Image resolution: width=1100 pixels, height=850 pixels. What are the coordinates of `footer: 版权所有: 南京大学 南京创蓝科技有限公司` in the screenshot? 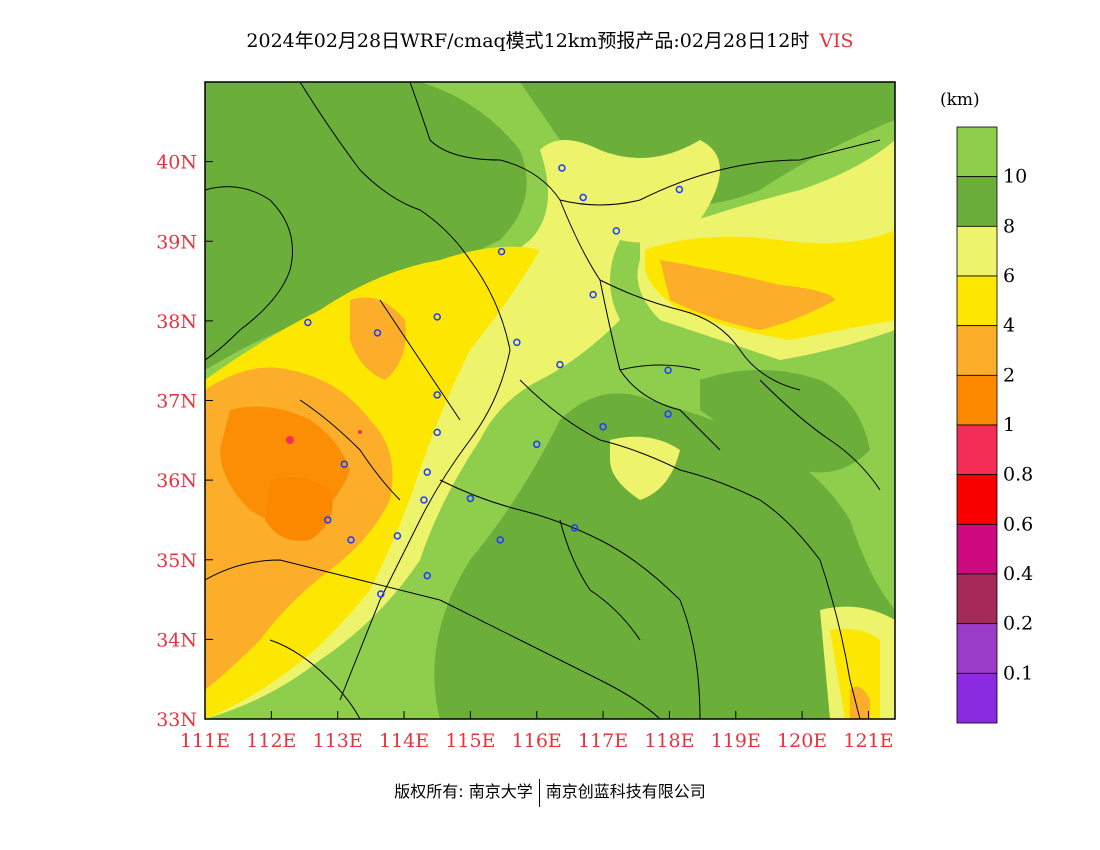 It's located at (550, 792).